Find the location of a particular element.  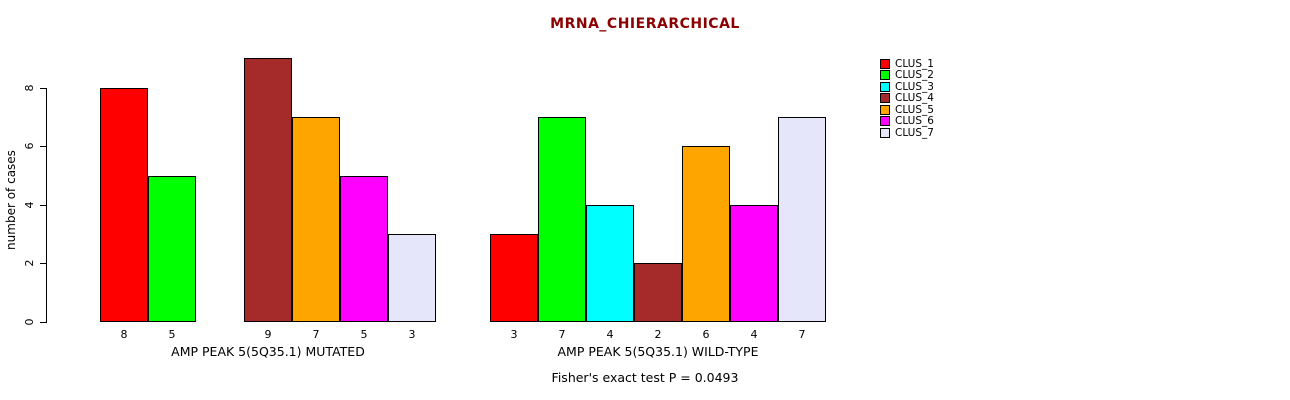

legend-item: CLUS_3 is located at coordinates (907, 87).